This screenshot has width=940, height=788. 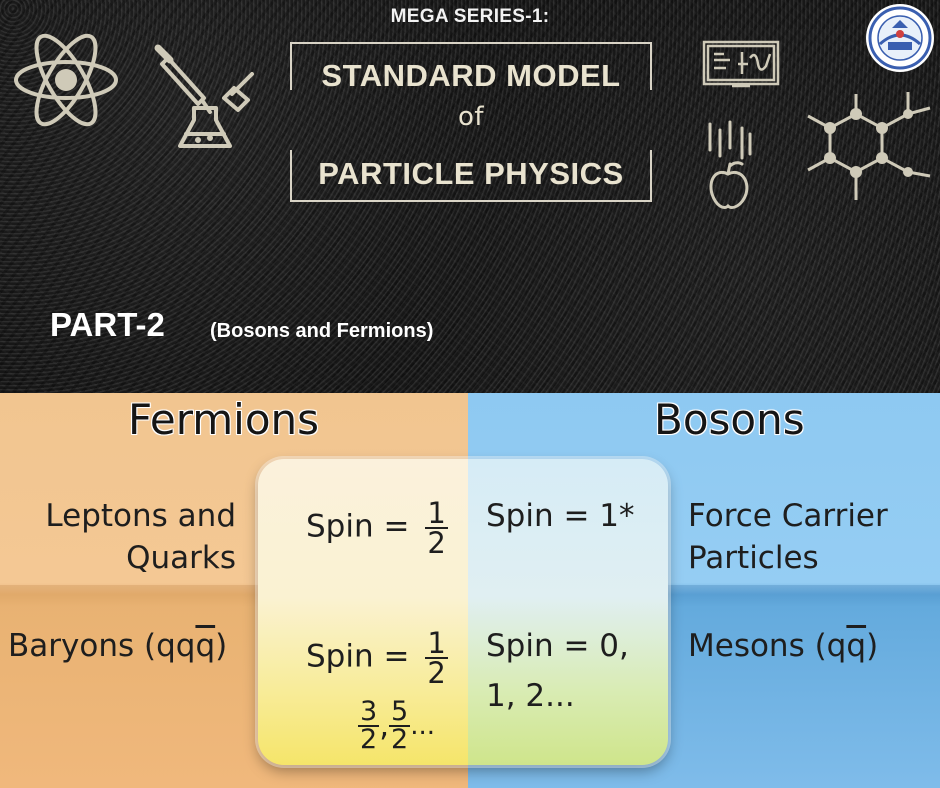 I want to click on institution-logo, so click(x=900, y=38).